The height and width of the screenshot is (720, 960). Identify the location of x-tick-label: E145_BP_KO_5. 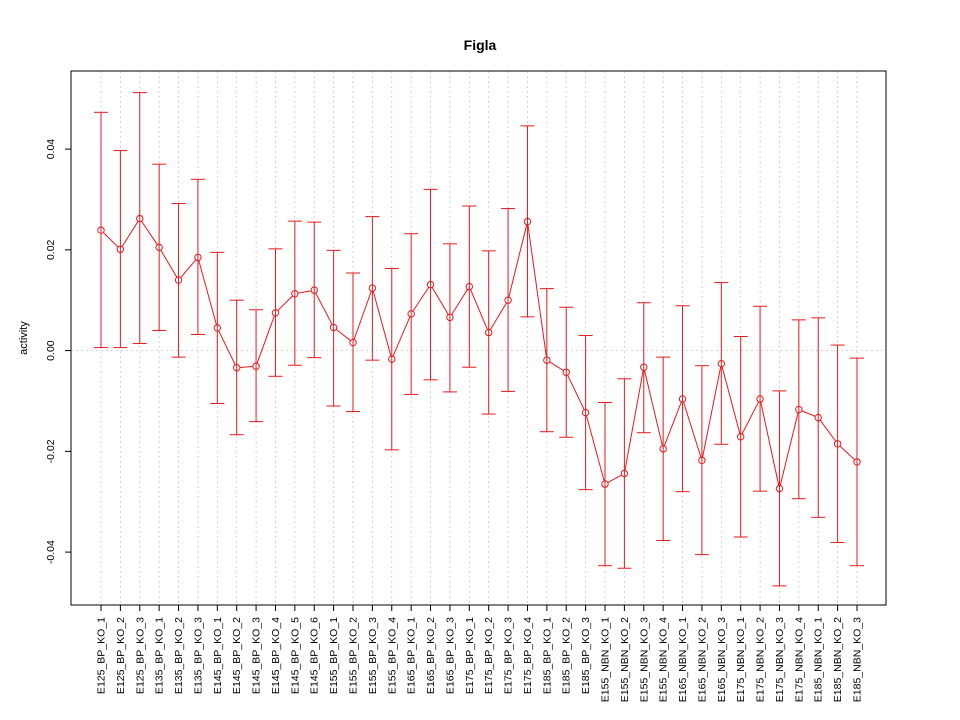
(295, 655).